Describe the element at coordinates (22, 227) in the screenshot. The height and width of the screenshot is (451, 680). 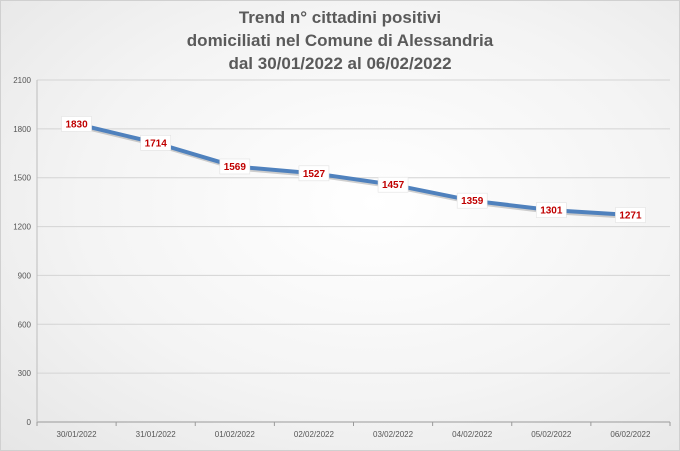
I see `y-tick-label: 1200` at that location.